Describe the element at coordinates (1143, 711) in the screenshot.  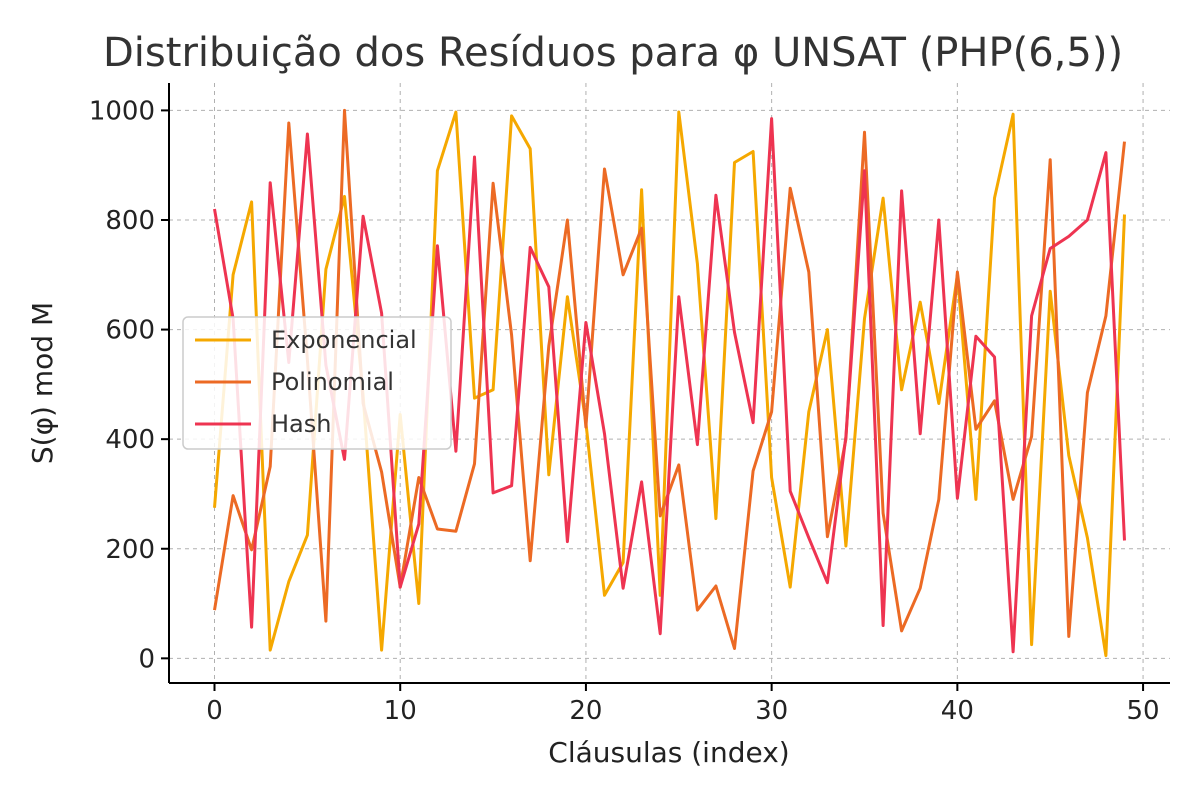
I see `x-tick-label: 50` at that location.